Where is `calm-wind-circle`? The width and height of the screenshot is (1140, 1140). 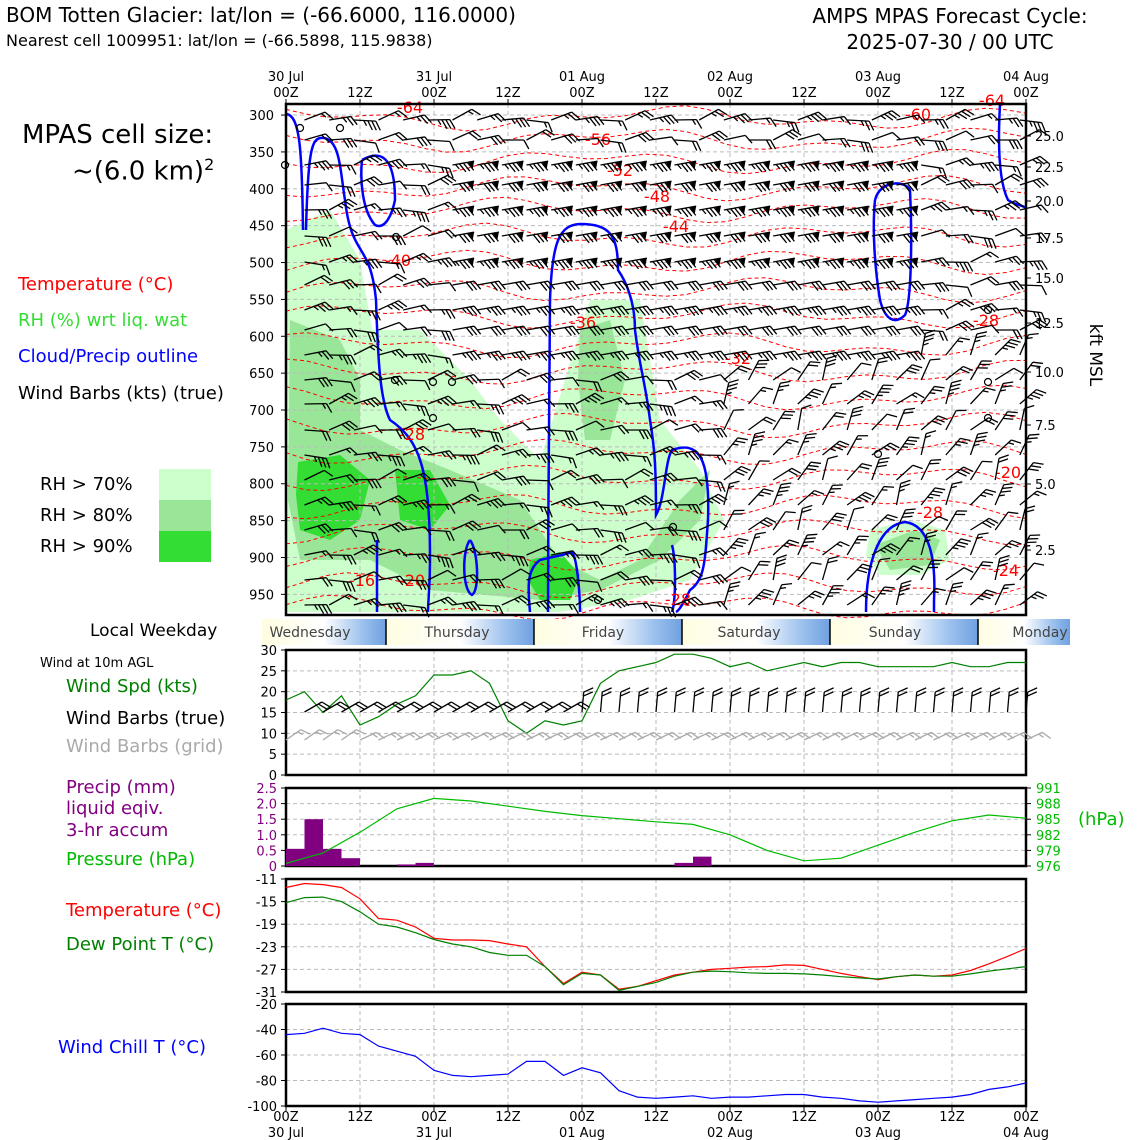 calm-wind-circle is located at coordinates (988, 382).